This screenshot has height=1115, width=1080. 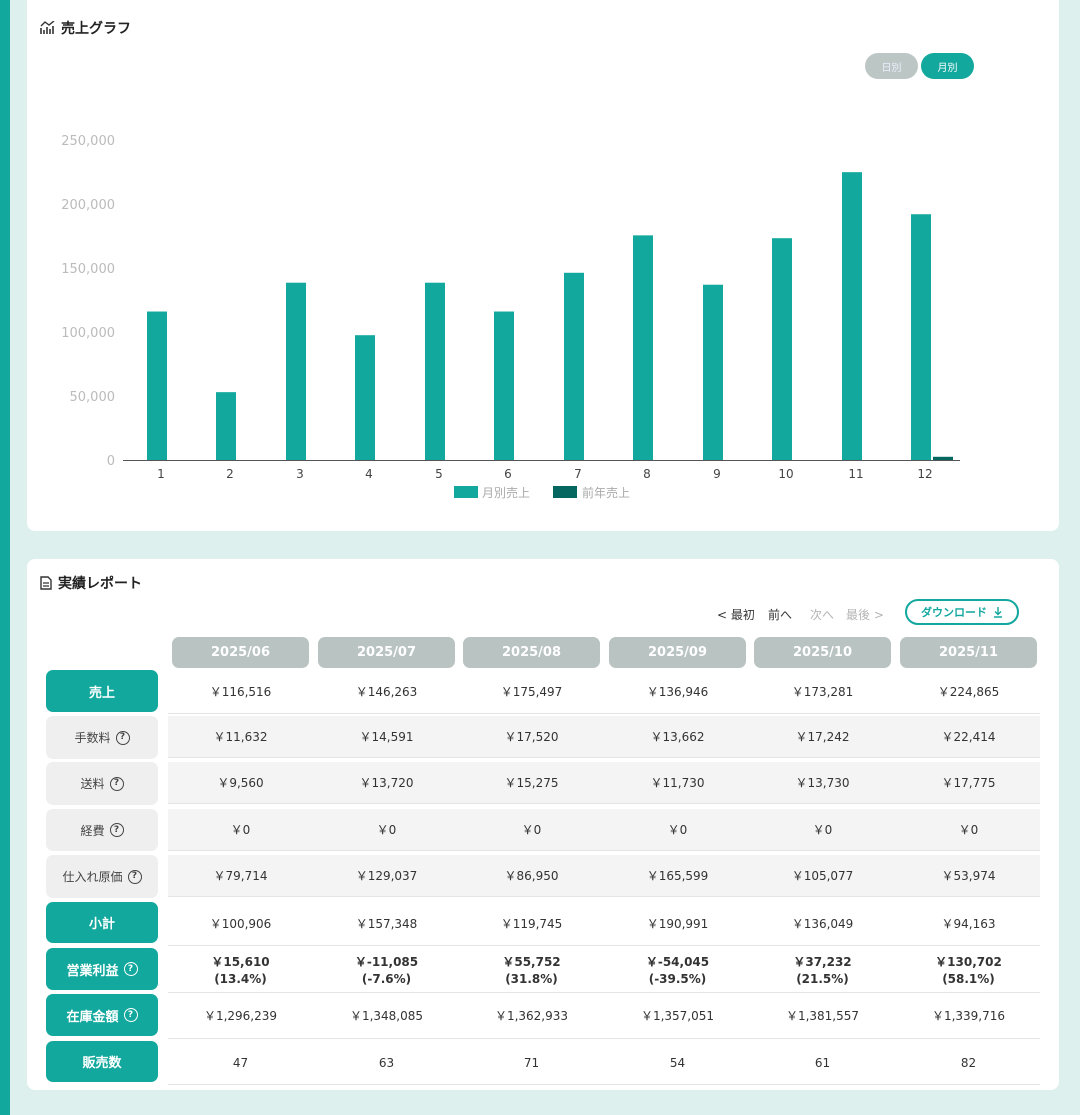 I want to click on table-cell: ￥1,348,085, so click(x=386, y=1016).